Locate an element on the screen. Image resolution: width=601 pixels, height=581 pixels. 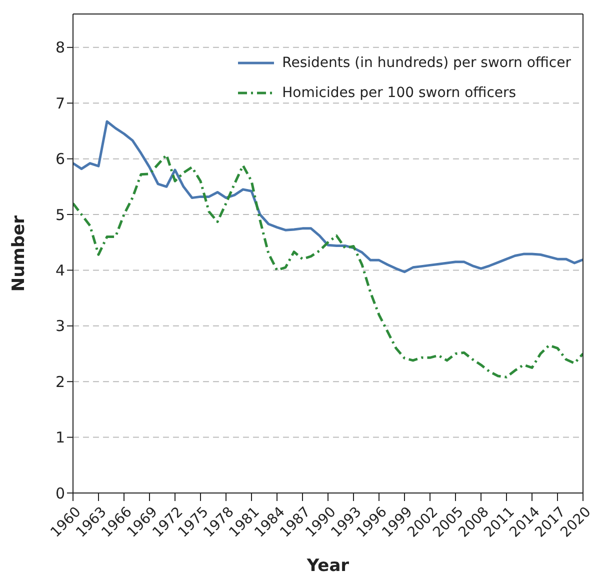
y-axis-title: Number is located at coordinates (19, 253).